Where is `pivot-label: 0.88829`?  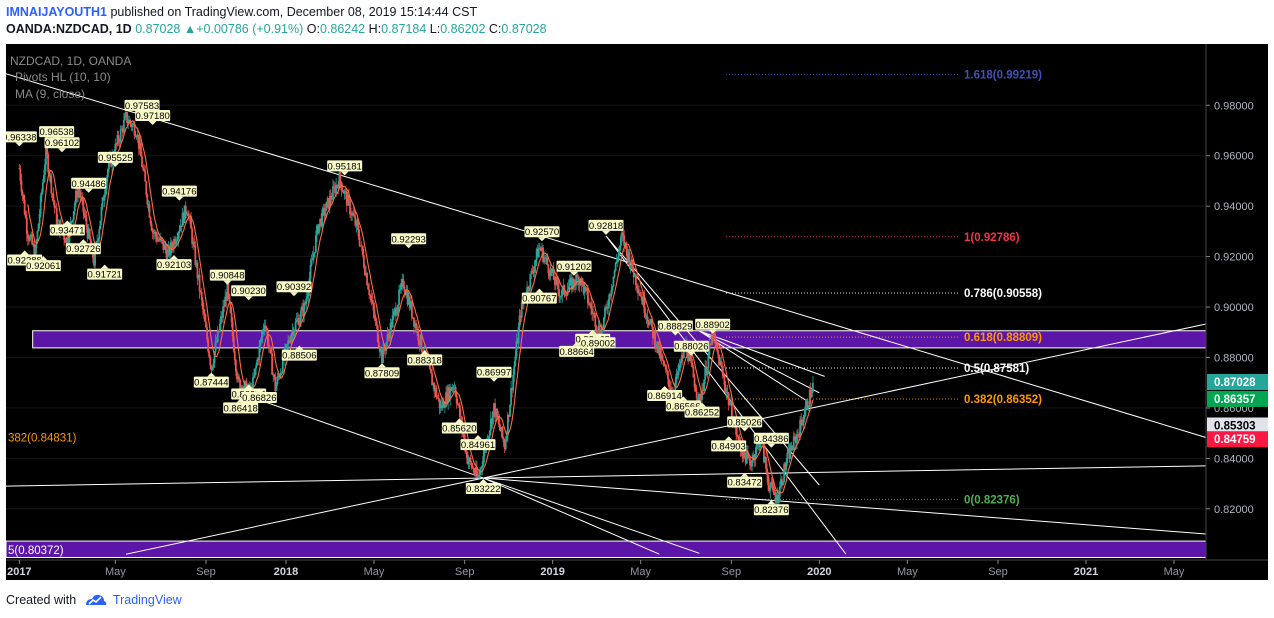
pivot-label: 0.88829 is located at coordinates (675, 328).